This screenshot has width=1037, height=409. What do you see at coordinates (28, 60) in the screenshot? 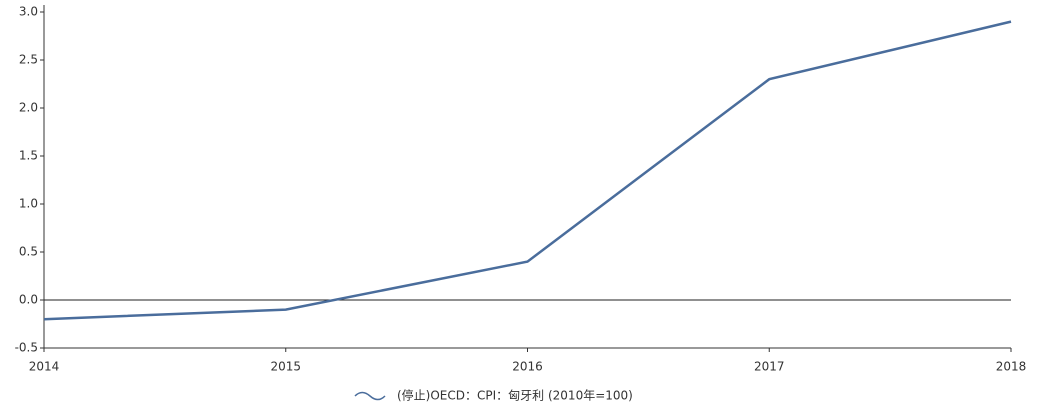
I see `y-tick-label: 2.5` at bounding box center [28, 60].